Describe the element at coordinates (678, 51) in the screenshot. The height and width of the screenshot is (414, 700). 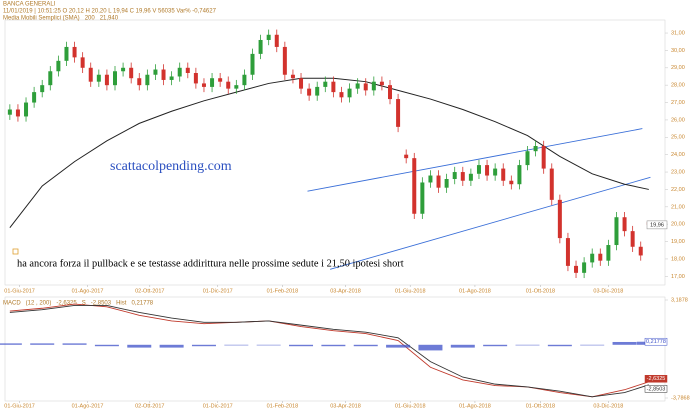
I see `y-tick-label: 30,00` at that location.